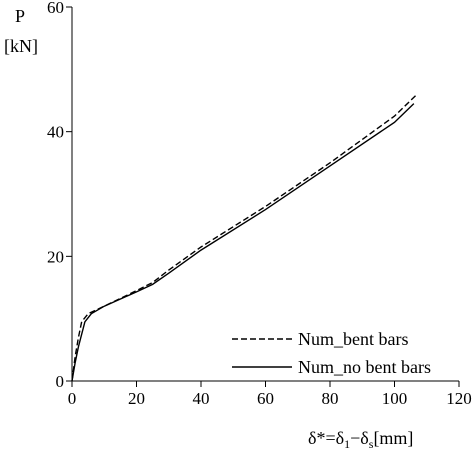  I want to click on x-tick-label: 60, so click(265, 398).